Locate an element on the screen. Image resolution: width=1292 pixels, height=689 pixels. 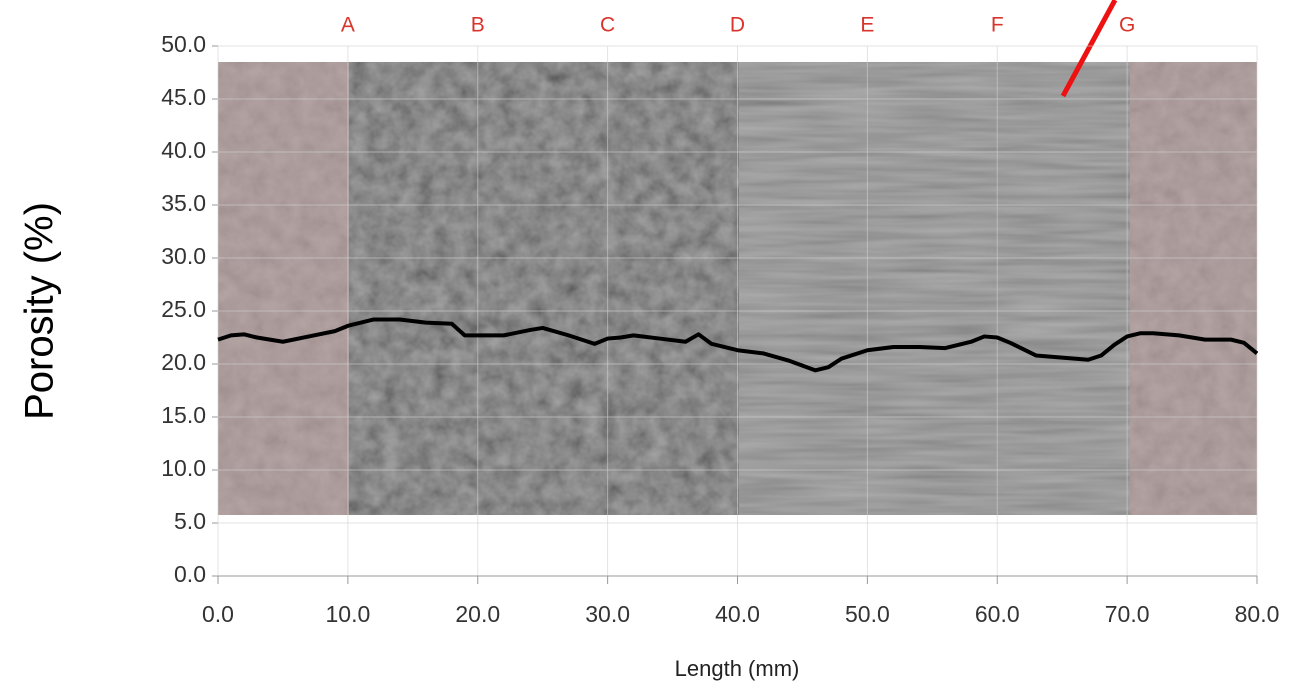
y-tick-label: 30.0 is located at coordinates (183, 256).